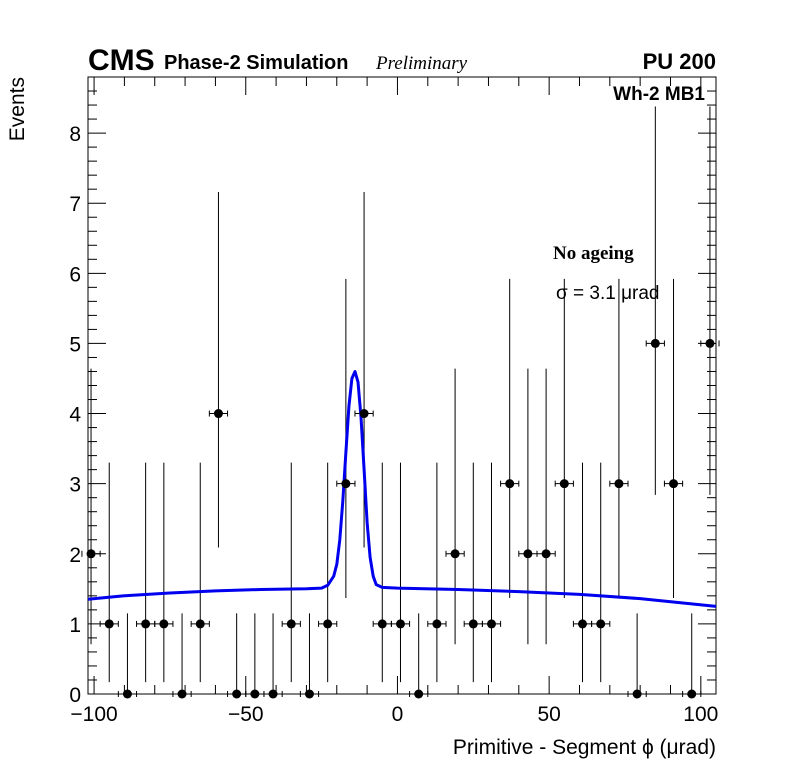 The height and width of the screenshot is (772, 796). Describe the element at coordinates (548, 714) in the screenshot. I see `x-tick-label: 50` at that location.